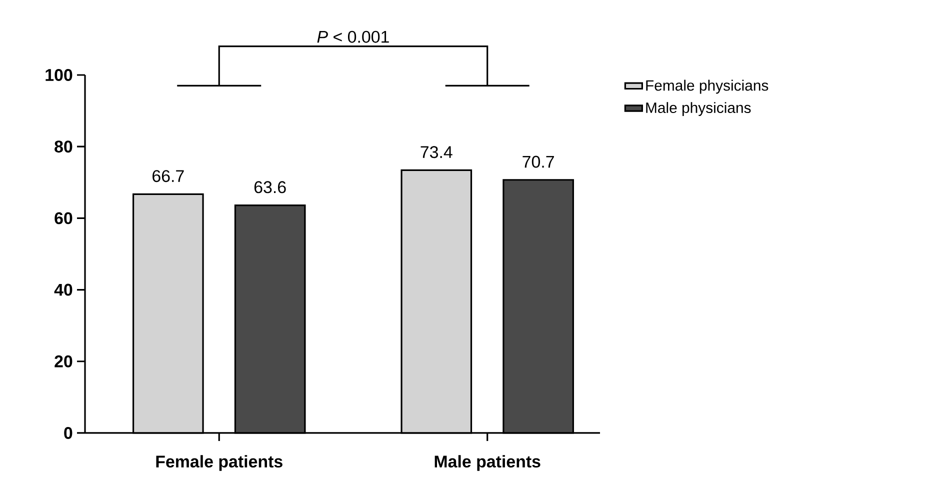  What do you see at coordinates (538, 162) in the screenshot?
I see `data-label: 70.7` at bounding box center [538, 162].